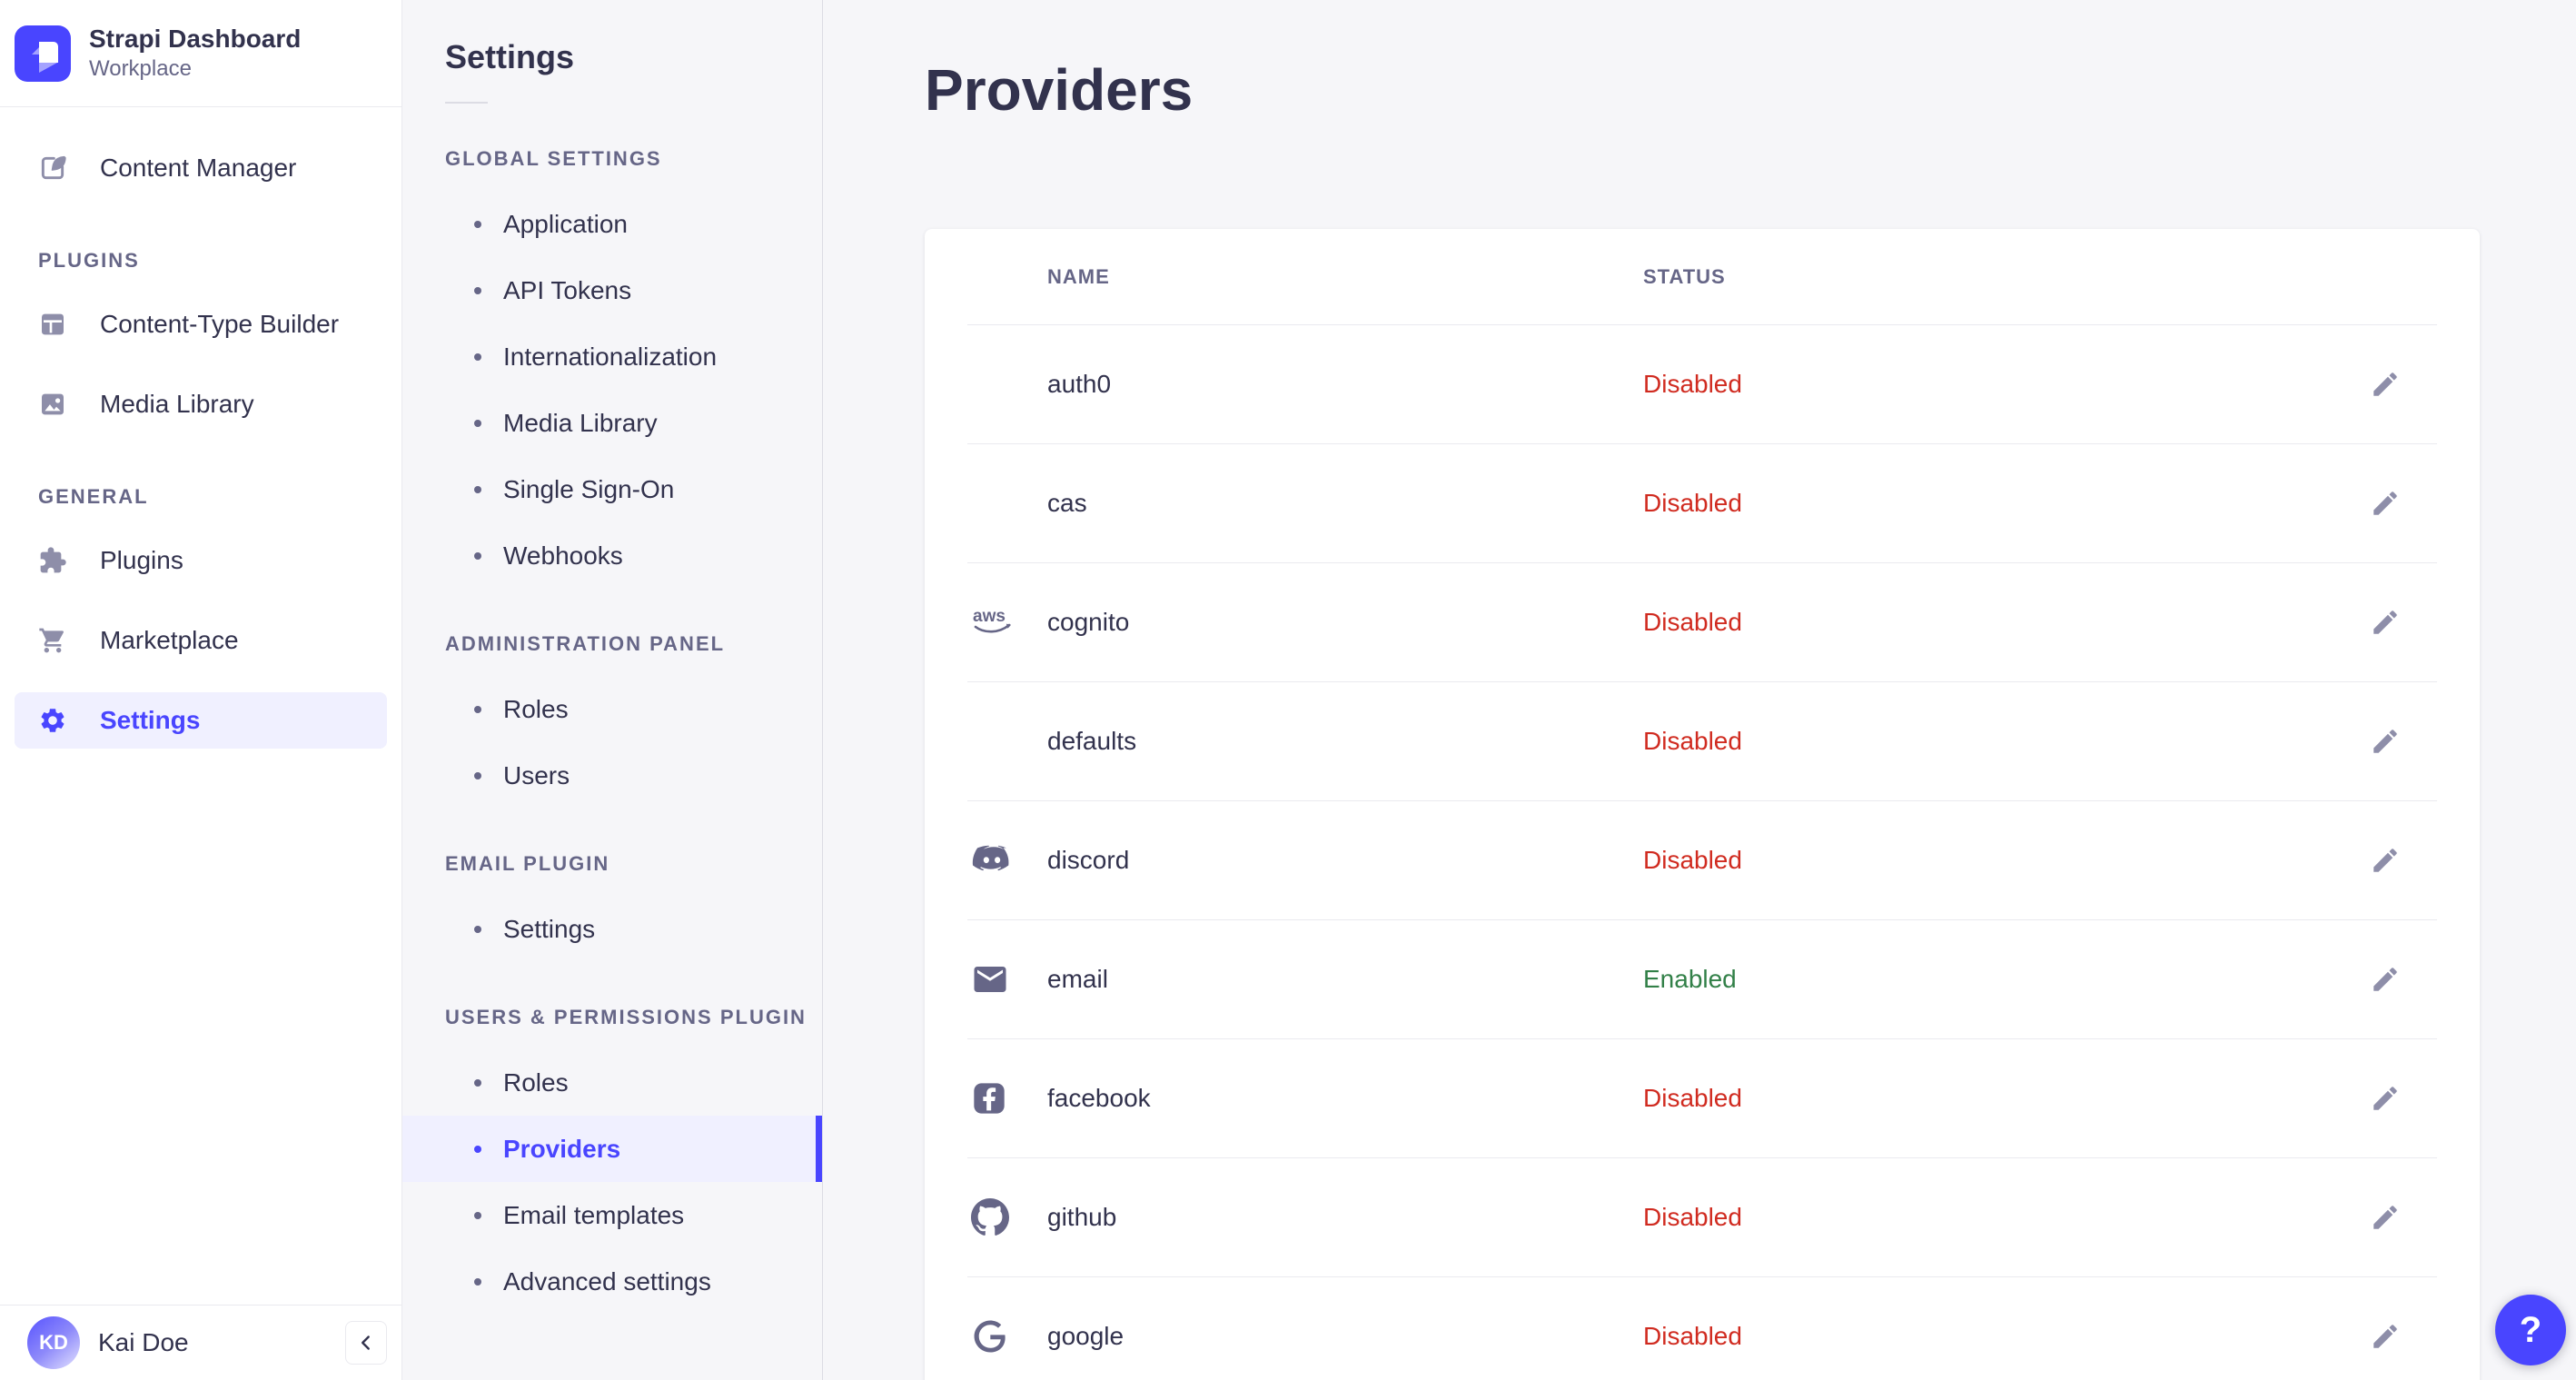  I want to click on subnav-item-media-library: Media Library, so click(612, 423).